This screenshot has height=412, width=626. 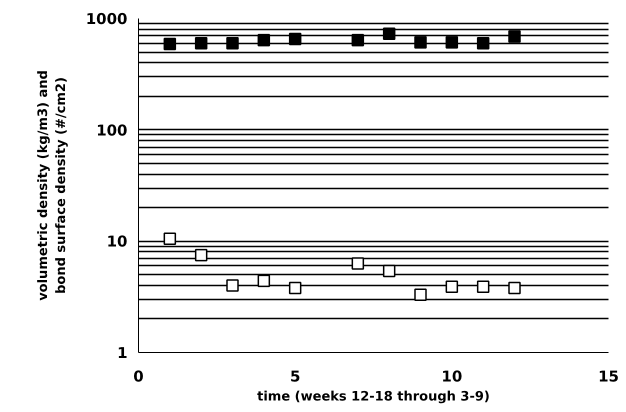 I want to click on x-axis-title: time (weeks 12-18 through 3-9), so click(x=373, y=397).